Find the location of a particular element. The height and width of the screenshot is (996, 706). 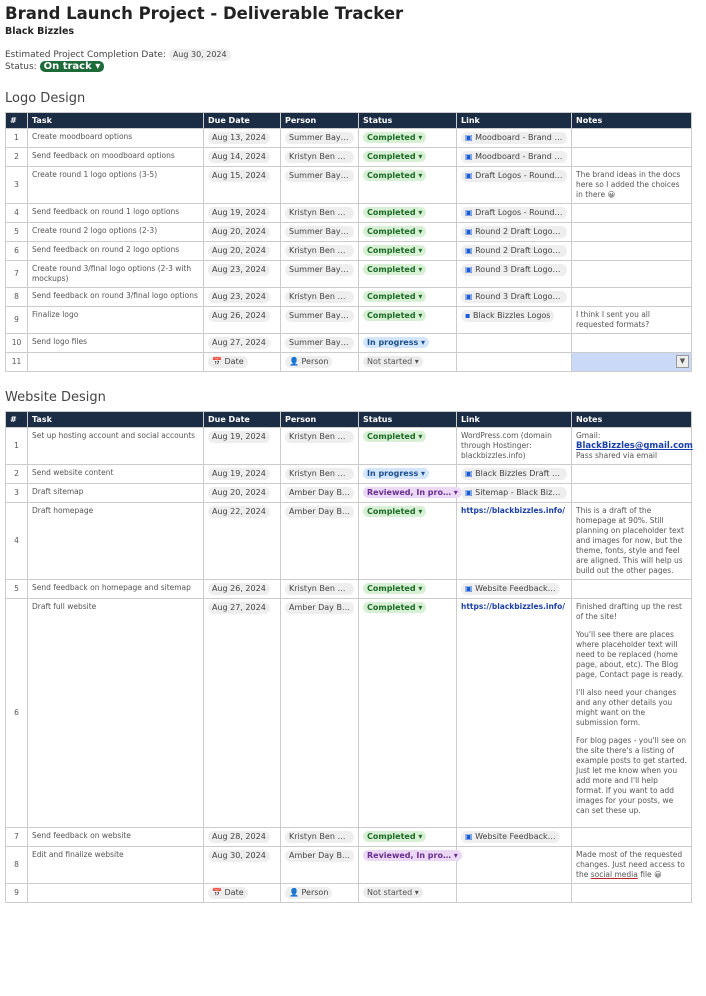

due-date-chip: 📅 Date is located at coordinates (228, 362).